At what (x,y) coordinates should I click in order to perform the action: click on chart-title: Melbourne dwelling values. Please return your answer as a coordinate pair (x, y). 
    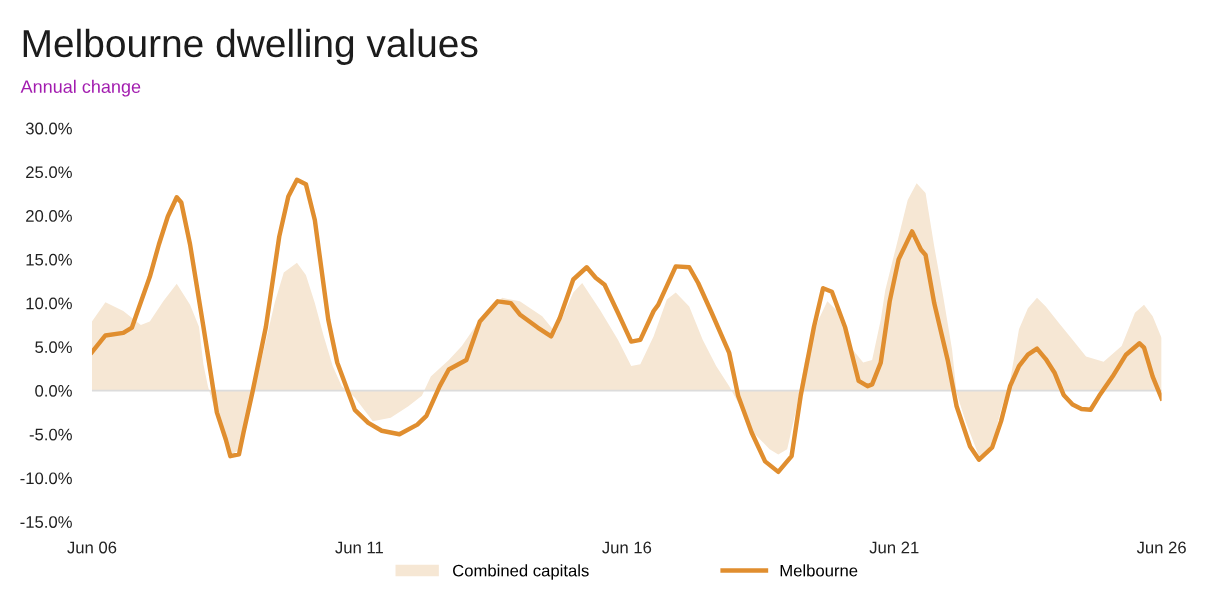
    Looking at the image, I should click on (250, 46).